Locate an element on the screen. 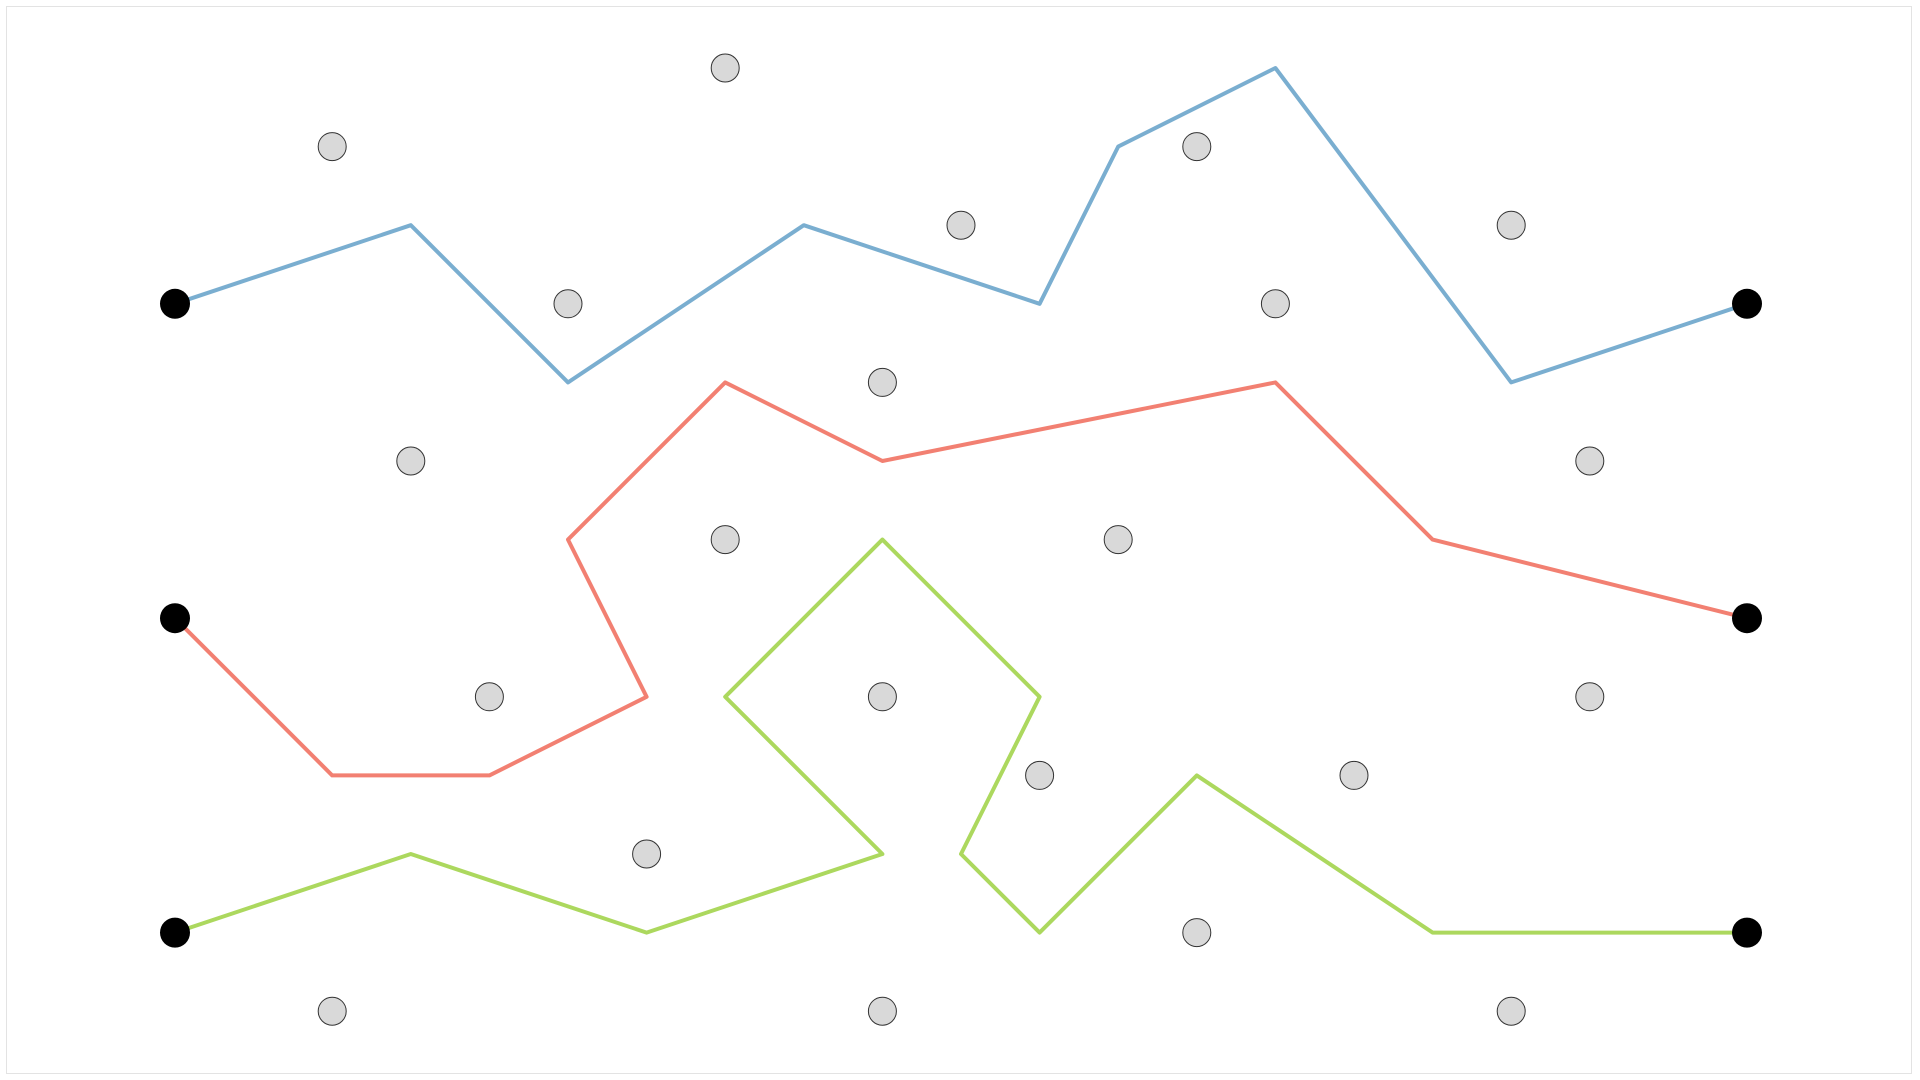 This screenshot has width=1920, height=1080. endpoint-right-top is located at coordinates (1747, 303).